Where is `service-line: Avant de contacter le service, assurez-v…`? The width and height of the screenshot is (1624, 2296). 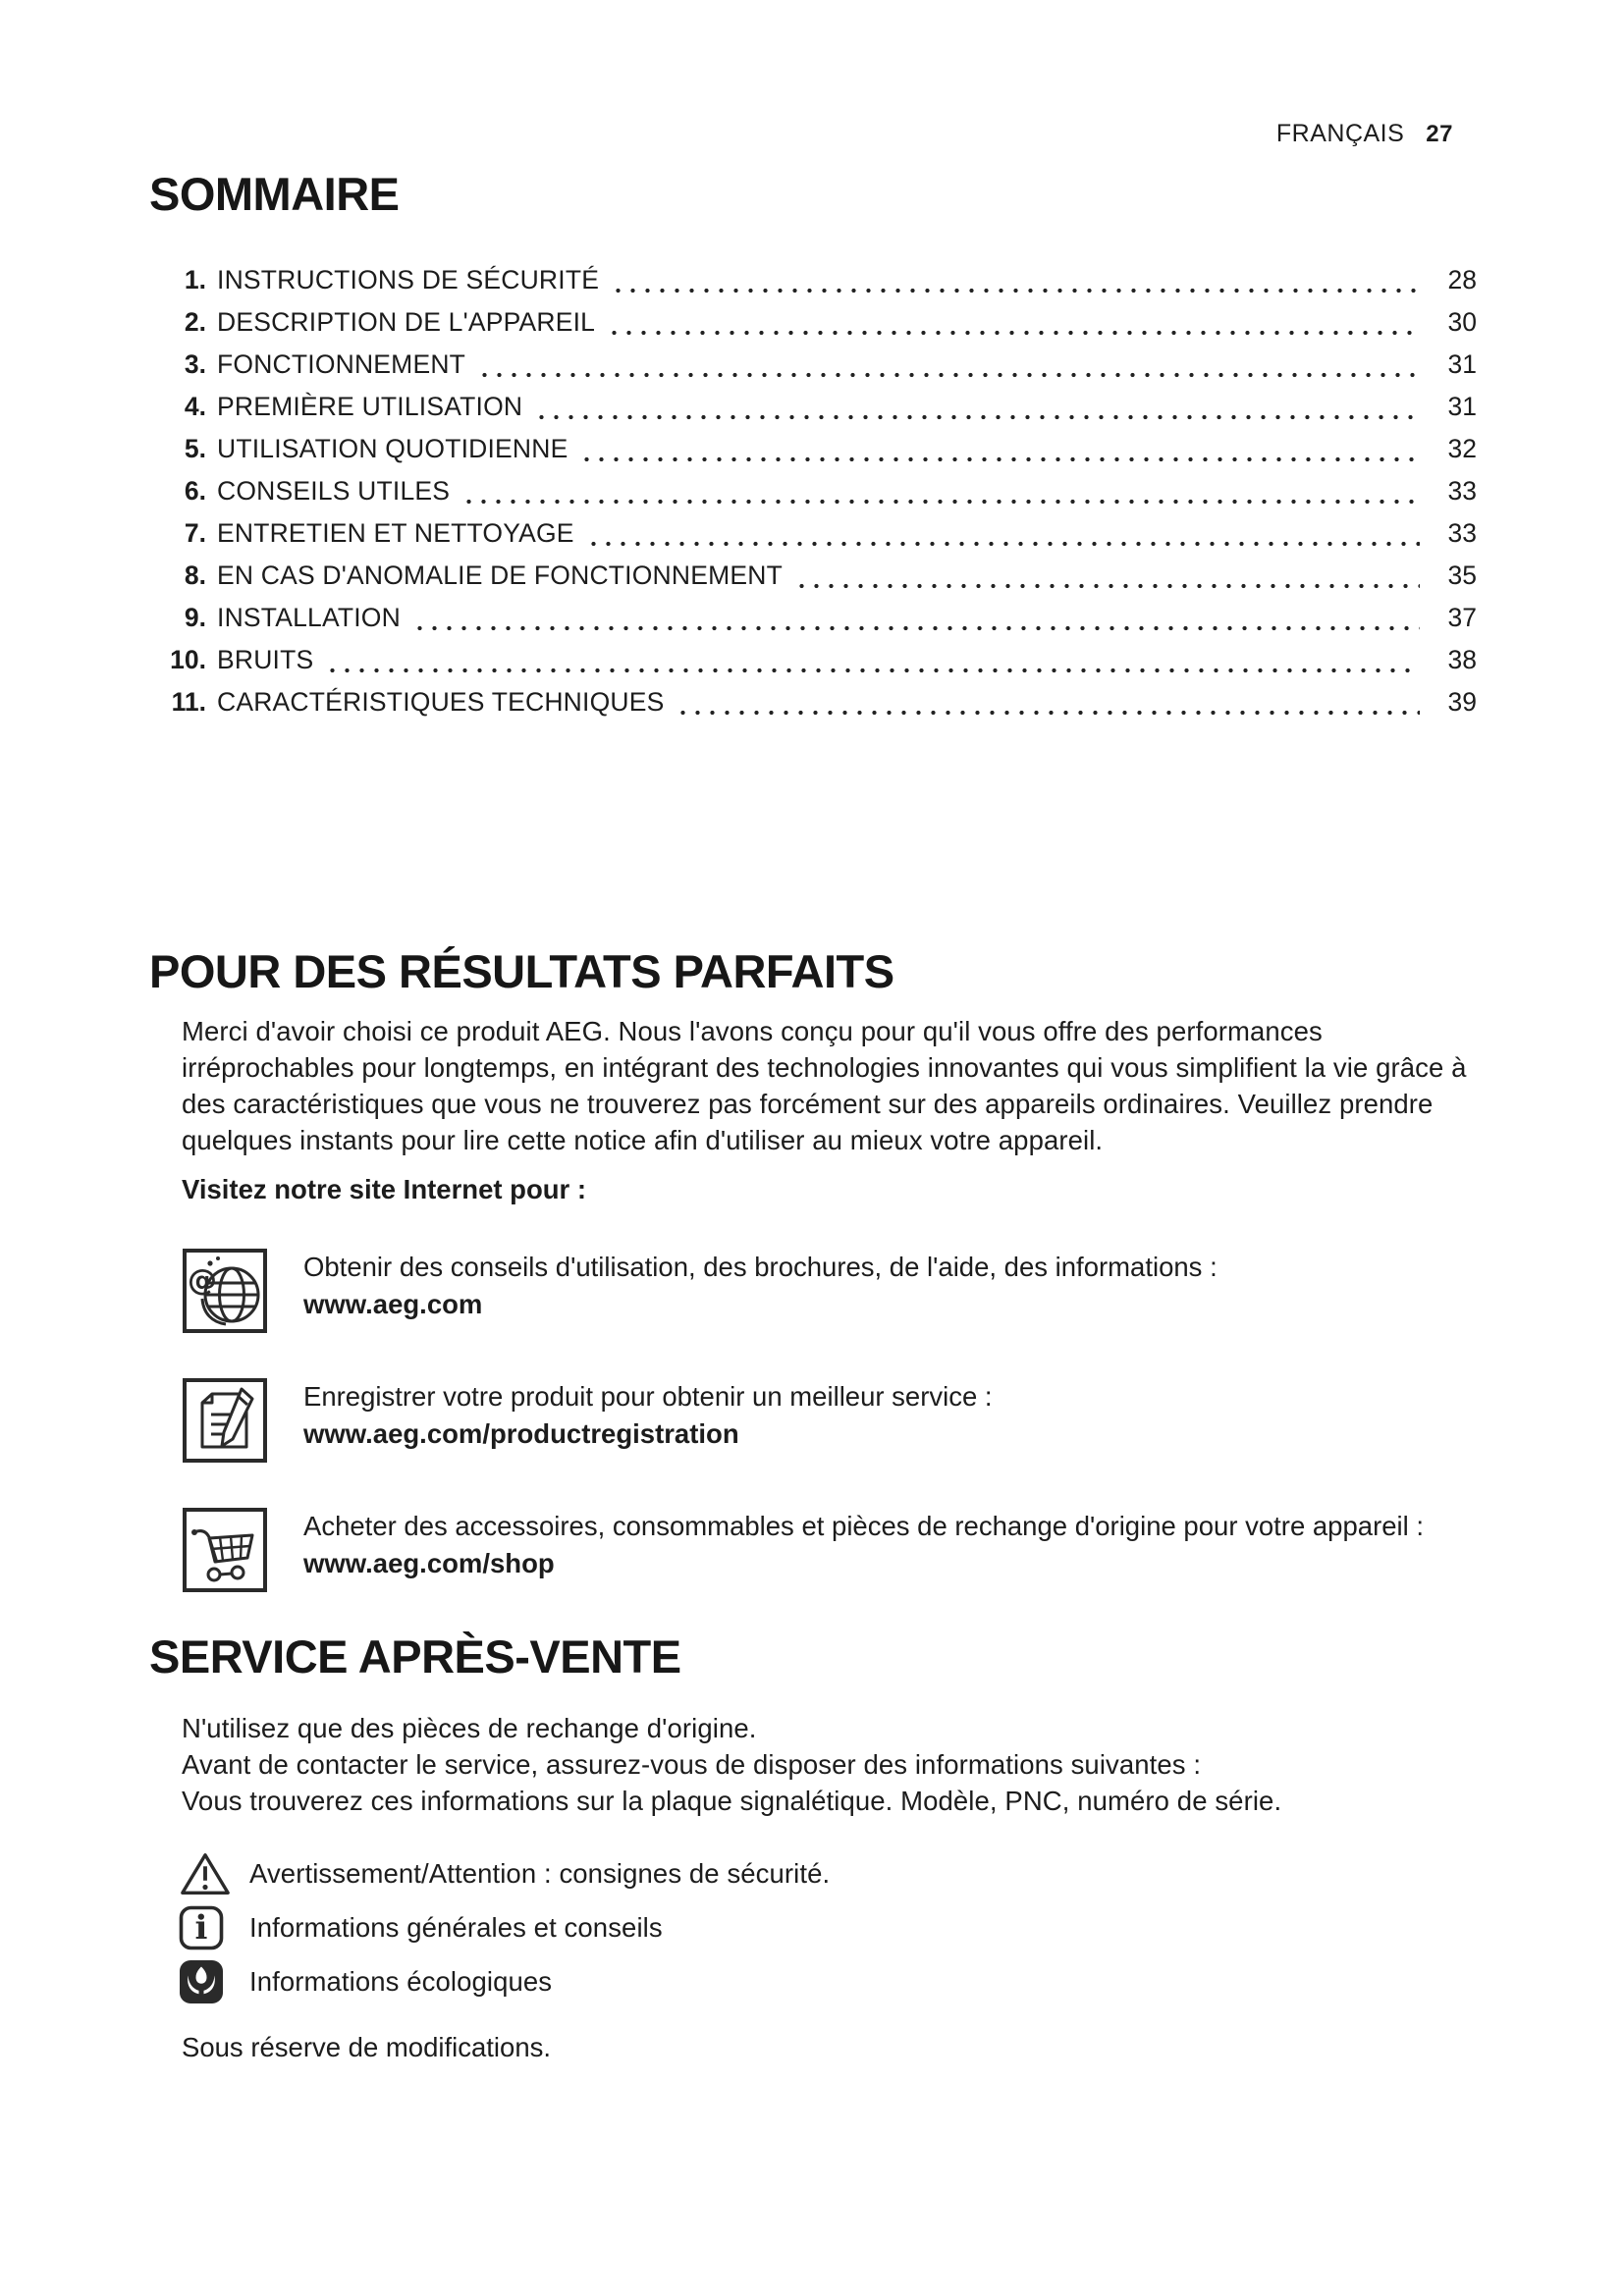
service-line: Avant de contacter le service, assurez-v… is located at coordinates (692, 1764).